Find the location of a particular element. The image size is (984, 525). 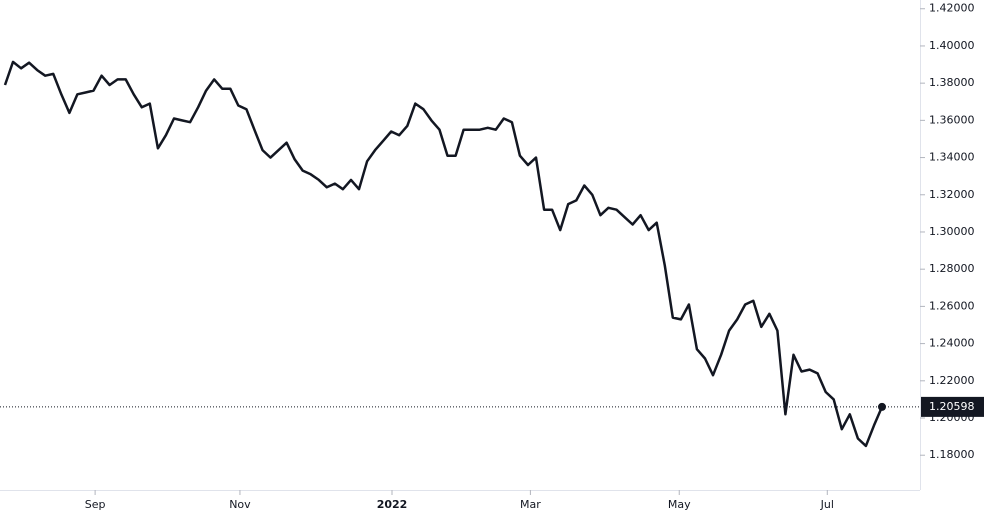

y-tick-label: 1.26000 is located at coordinates (952, 305).